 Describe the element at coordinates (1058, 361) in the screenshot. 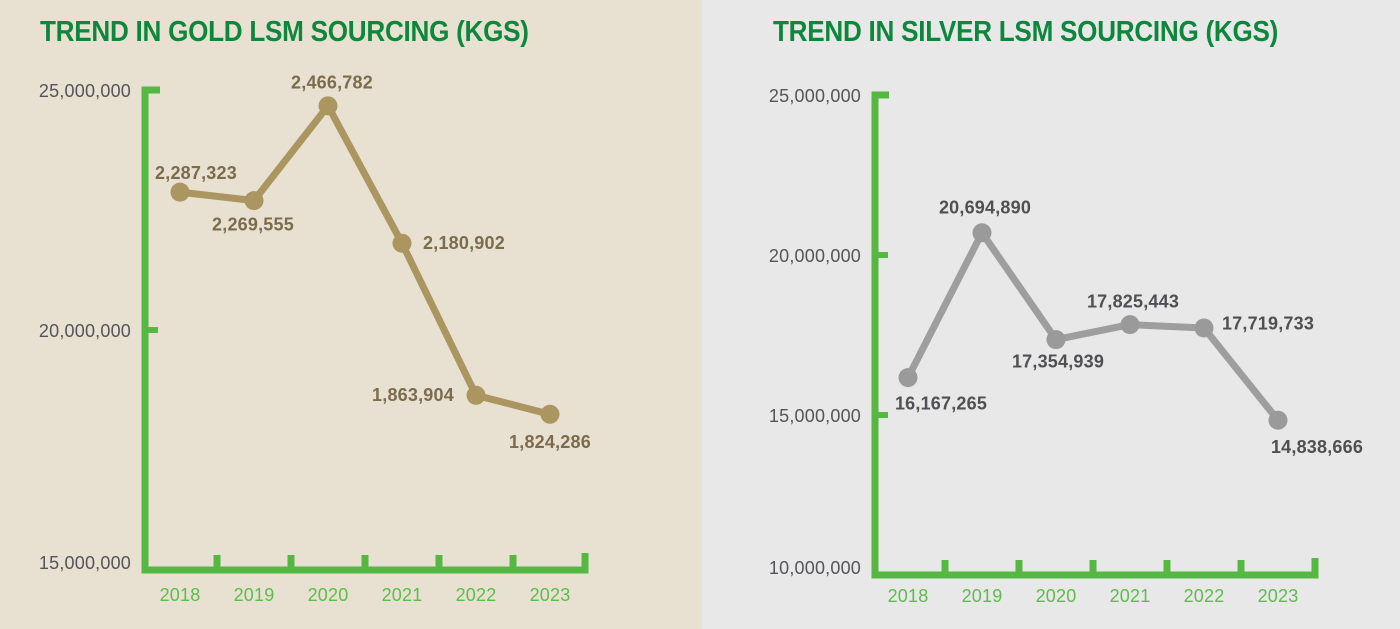

I see `data-point-label: 17,354,939` at that location.